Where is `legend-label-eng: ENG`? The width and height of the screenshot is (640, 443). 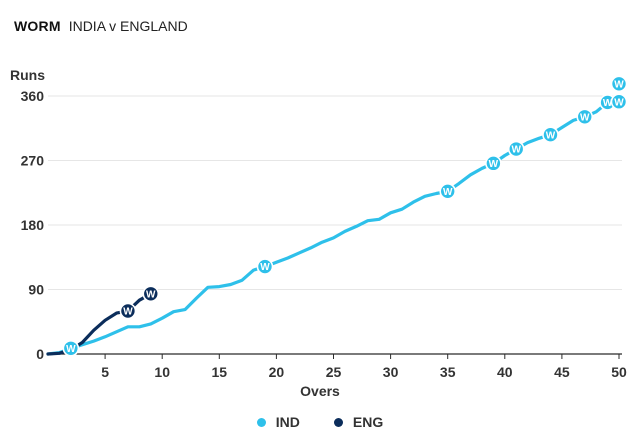 legend-label-eng: ENG is located at coordinates (368, 422).